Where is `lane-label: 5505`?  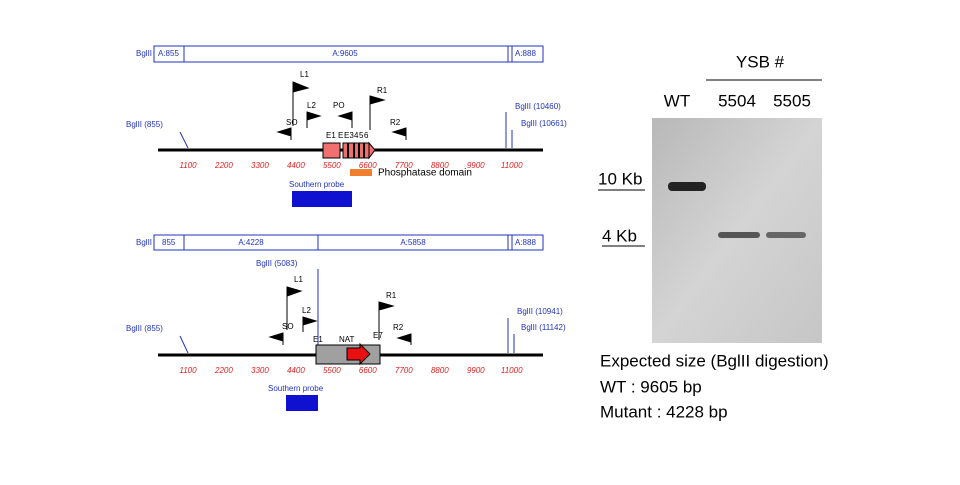
lane-label: 5505 is located at coordinates (792, 100).